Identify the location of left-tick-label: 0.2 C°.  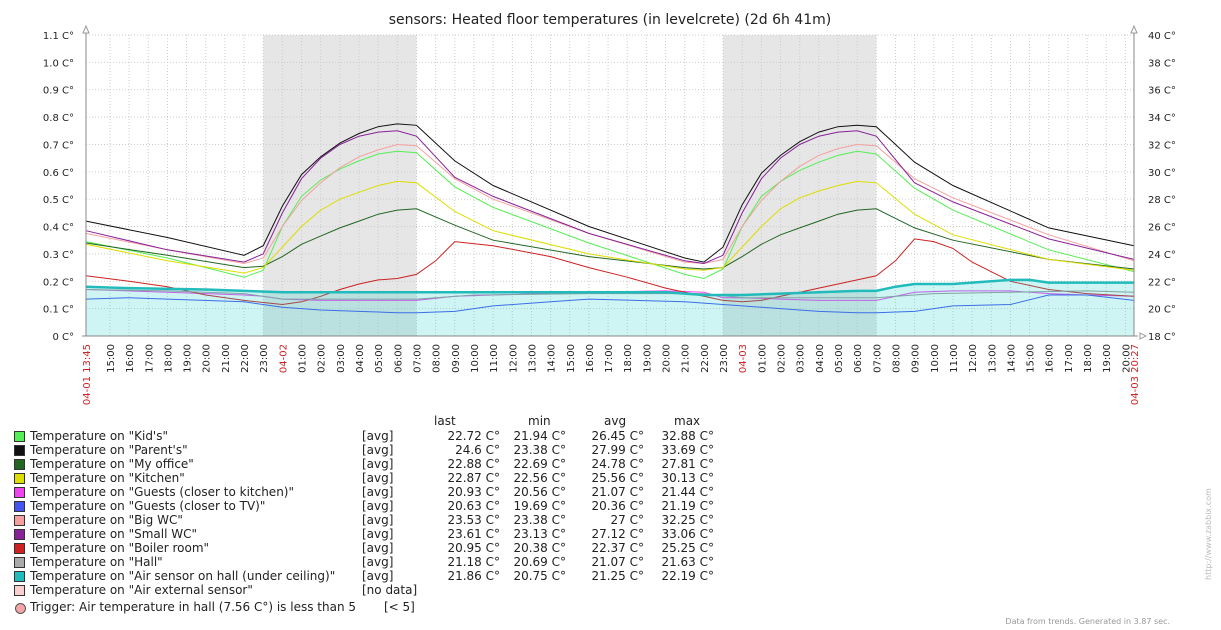
(58, 282).